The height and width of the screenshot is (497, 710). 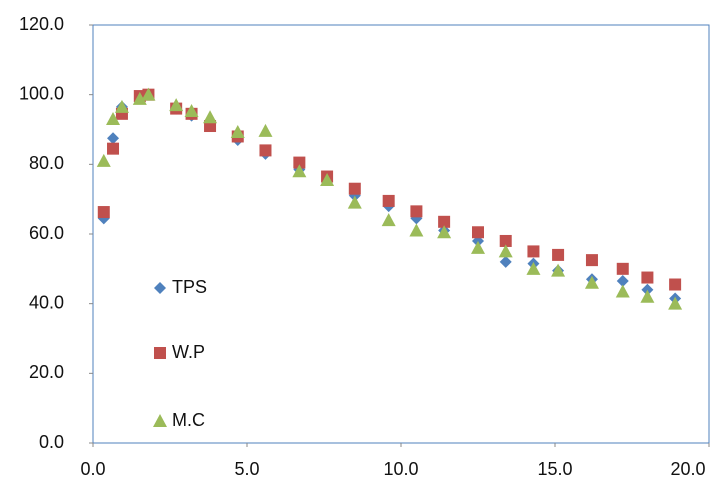 I want to click on y-tick-label: 60.0, so click(x=46, y=233).